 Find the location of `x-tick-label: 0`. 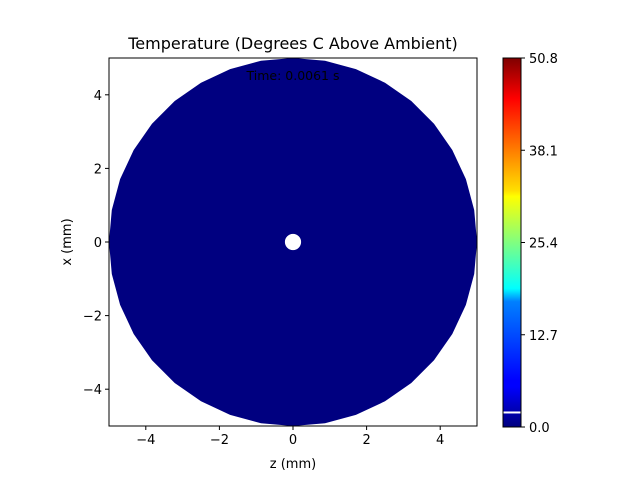

x-tick-label: 0 is located at coordinates (293, 440).